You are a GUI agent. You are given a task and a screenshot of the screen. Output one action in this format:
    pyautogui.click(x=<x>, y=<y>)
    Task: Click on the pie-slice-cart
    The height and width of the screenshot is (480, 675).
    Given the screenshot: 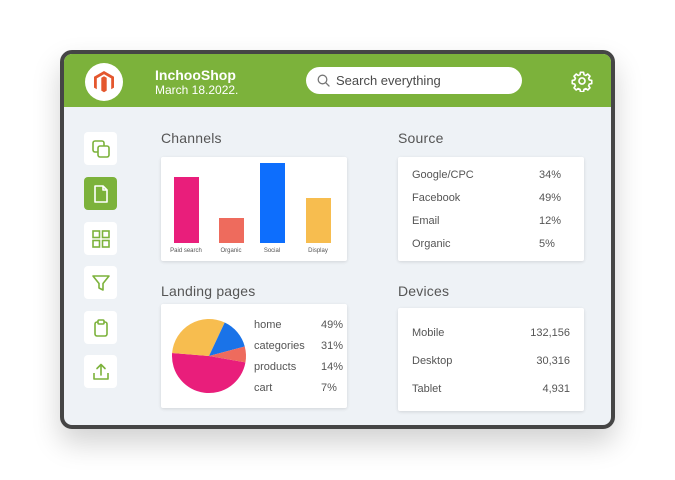 What is the action you would take?
    pyautogui.click(x=228, y=354)
    